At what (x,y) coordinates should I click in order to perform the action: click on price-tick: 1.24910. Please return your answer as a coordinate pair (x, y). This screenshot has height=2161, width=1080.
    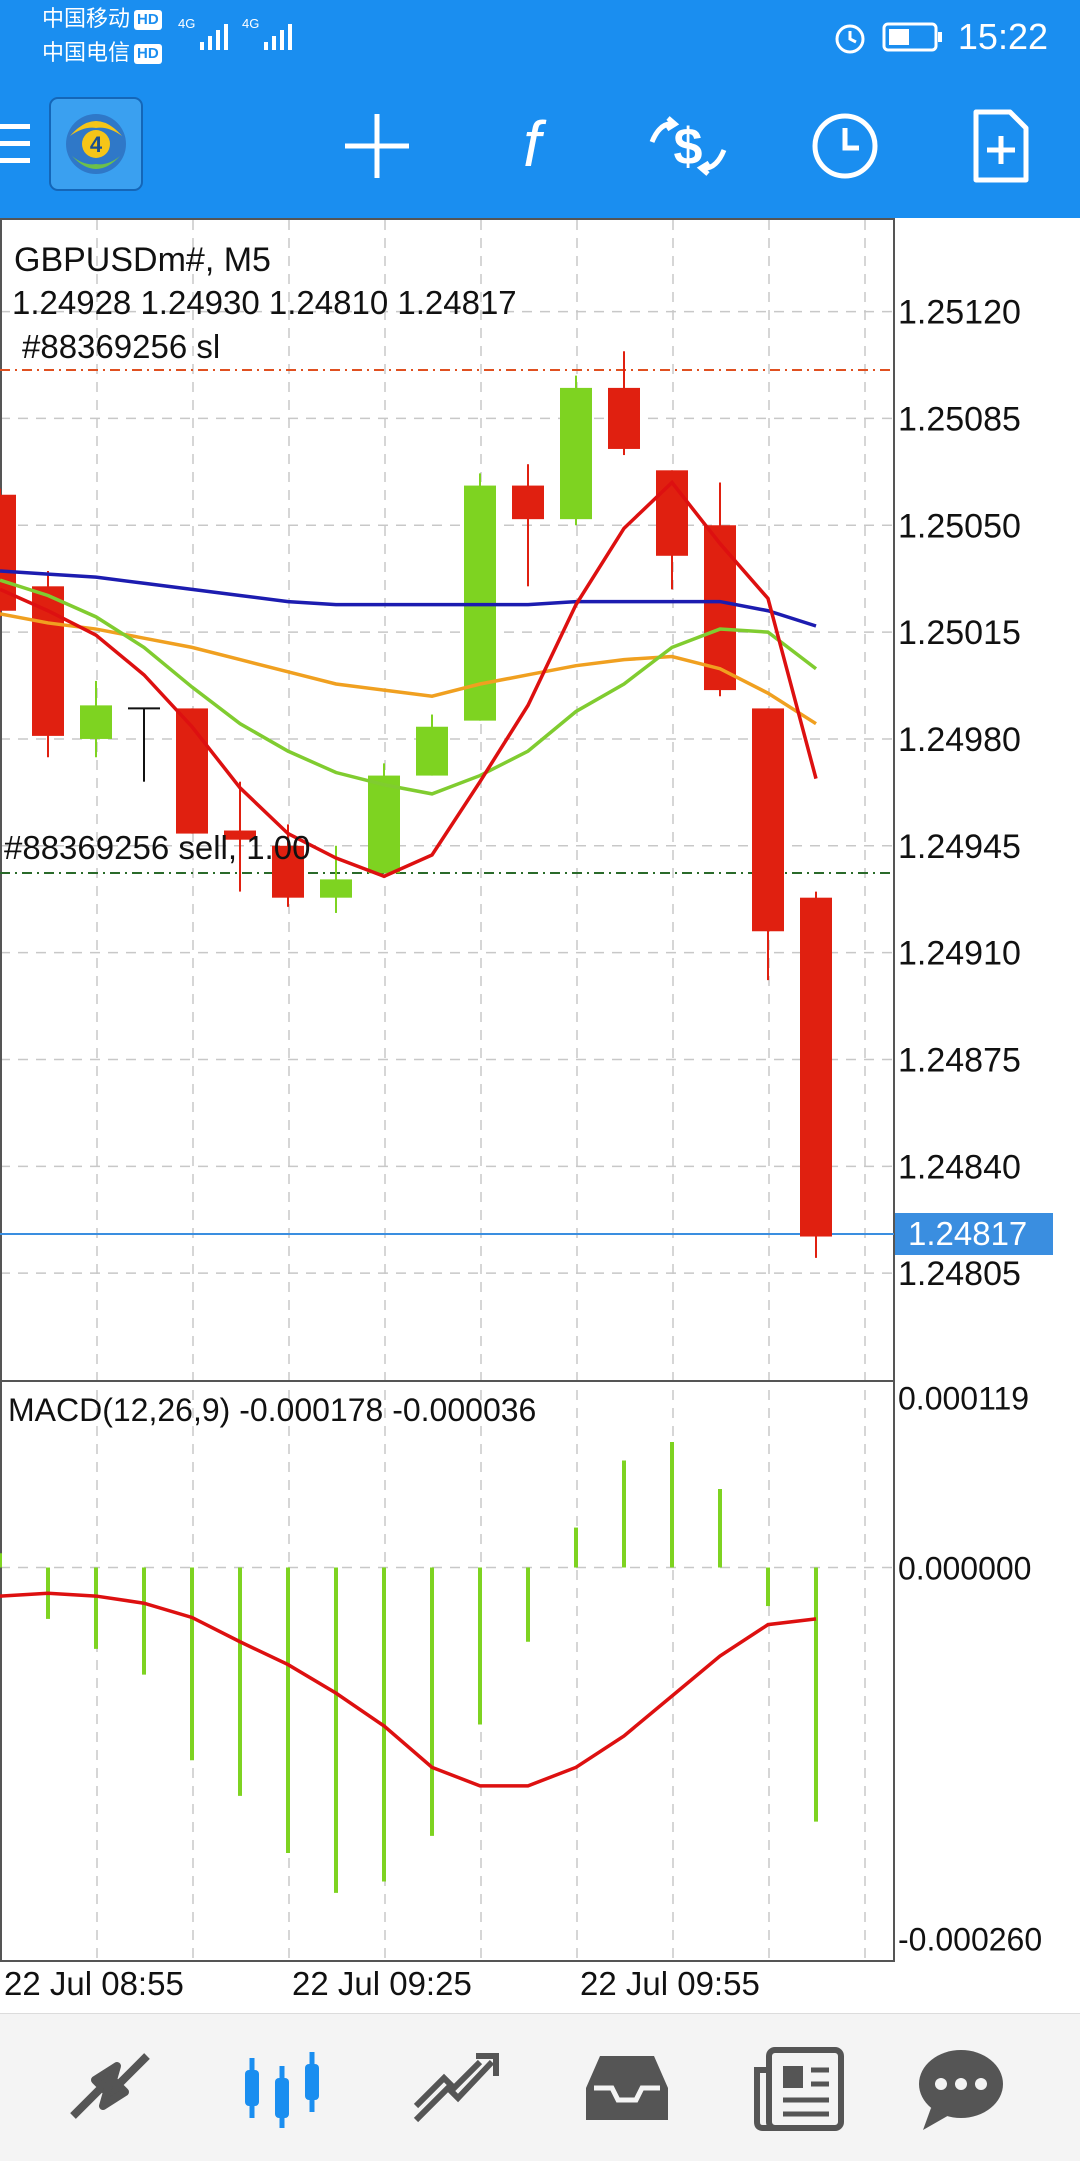
    Looking at the image, I should click on (959, 954).